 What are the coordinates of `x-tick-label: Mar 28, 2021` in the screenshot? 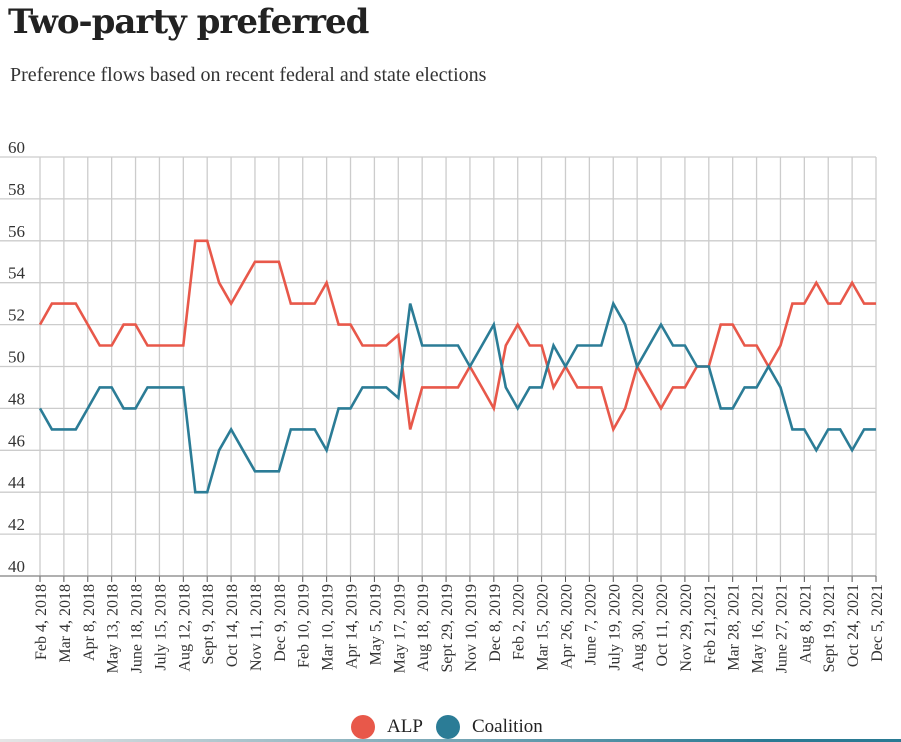 It's located at (734, 627).